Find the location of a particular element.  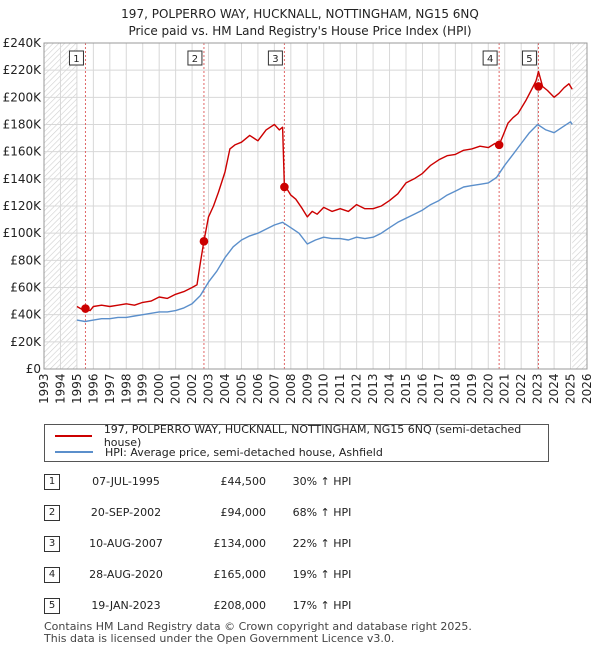

x-tick-label: 1998 is located at coordinates (126, 388).